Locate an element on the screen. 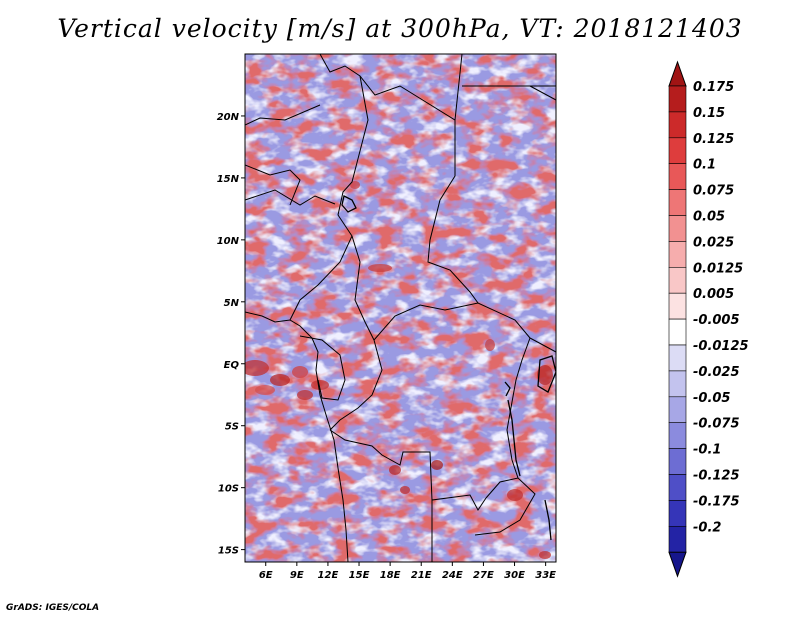 The width and height of the screenshot is (800, 618). colorbar-label: -0.05 is located at coordinates (711, 398).